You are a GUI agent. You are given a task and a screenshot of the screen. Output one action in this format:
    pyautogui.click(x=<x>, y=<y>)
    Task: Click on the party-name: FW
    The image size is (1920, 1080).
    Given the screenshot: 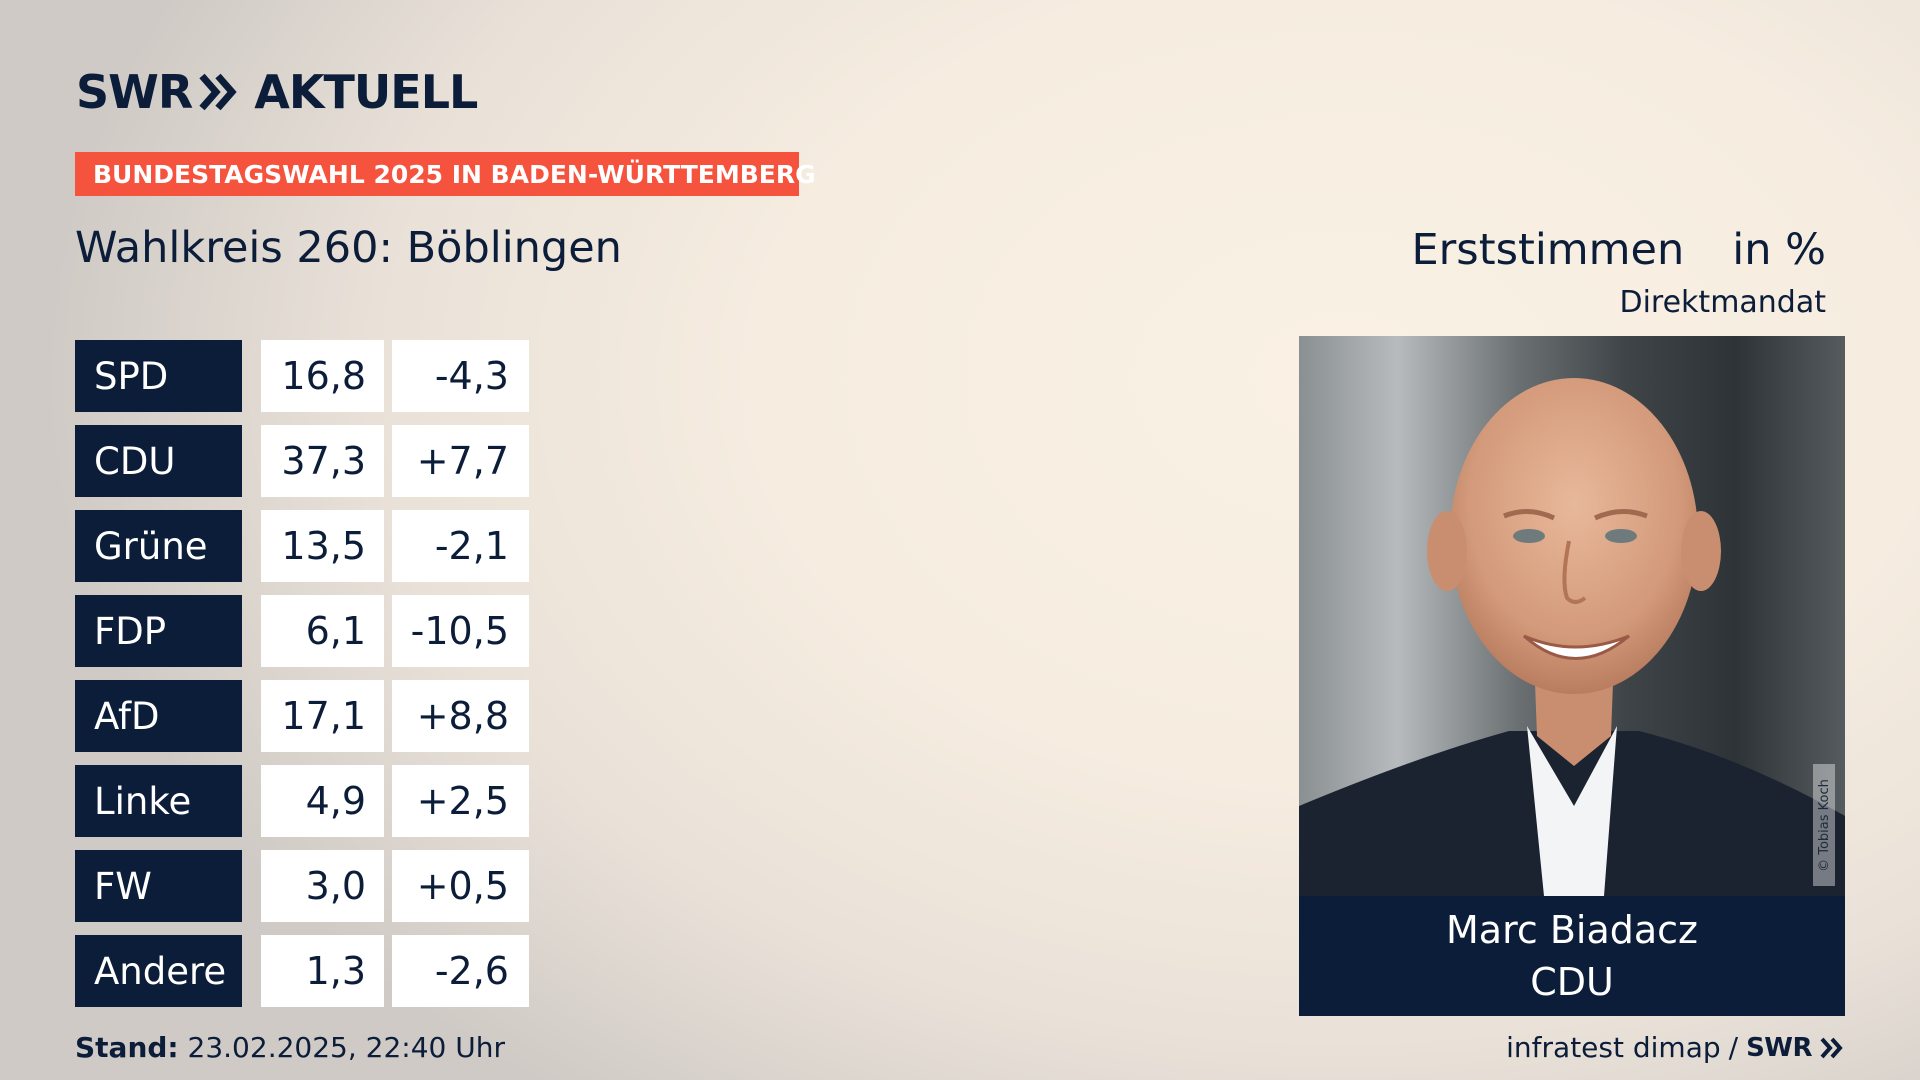 What is the action you would take?
    pyautogui.click(x=158, y=886)
    